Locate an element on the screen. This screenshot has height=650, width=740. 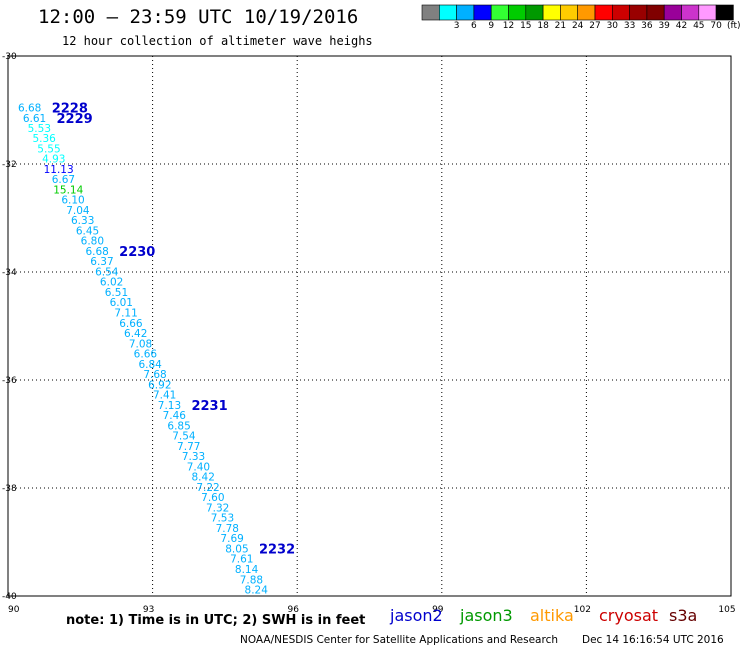
time-label: 2230 is located at coordinates (137, 252).